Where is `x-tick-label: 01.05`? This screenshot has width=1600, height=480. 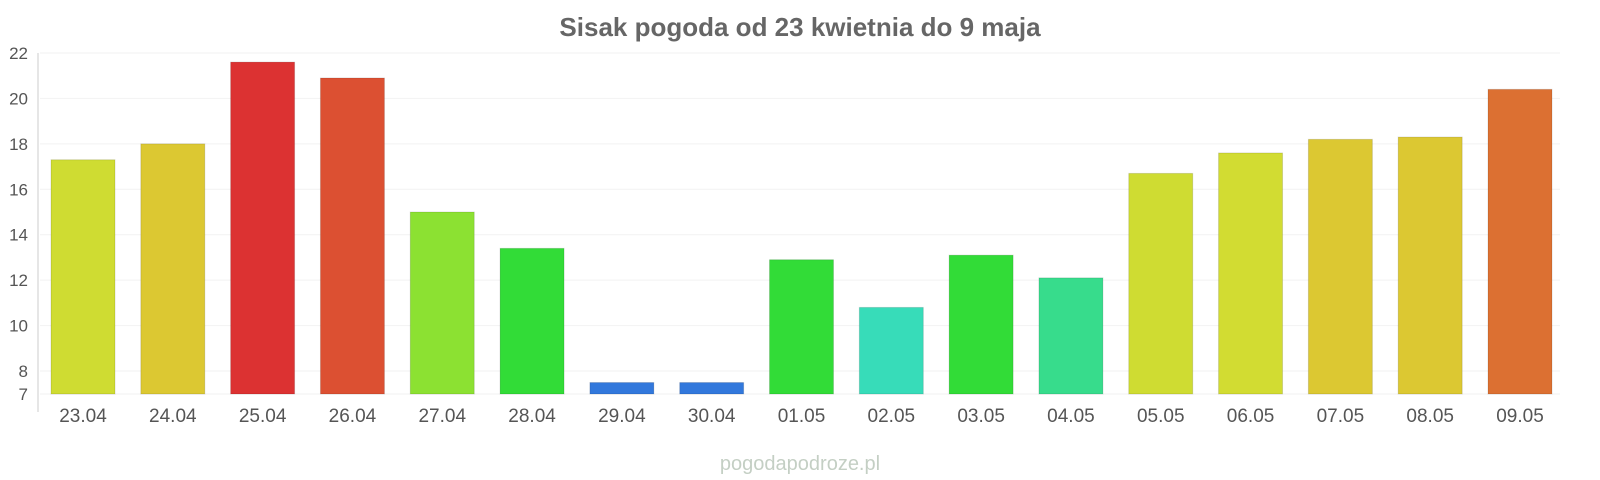 x-tick-label: 01.05 is located at coordinates (802, 416).